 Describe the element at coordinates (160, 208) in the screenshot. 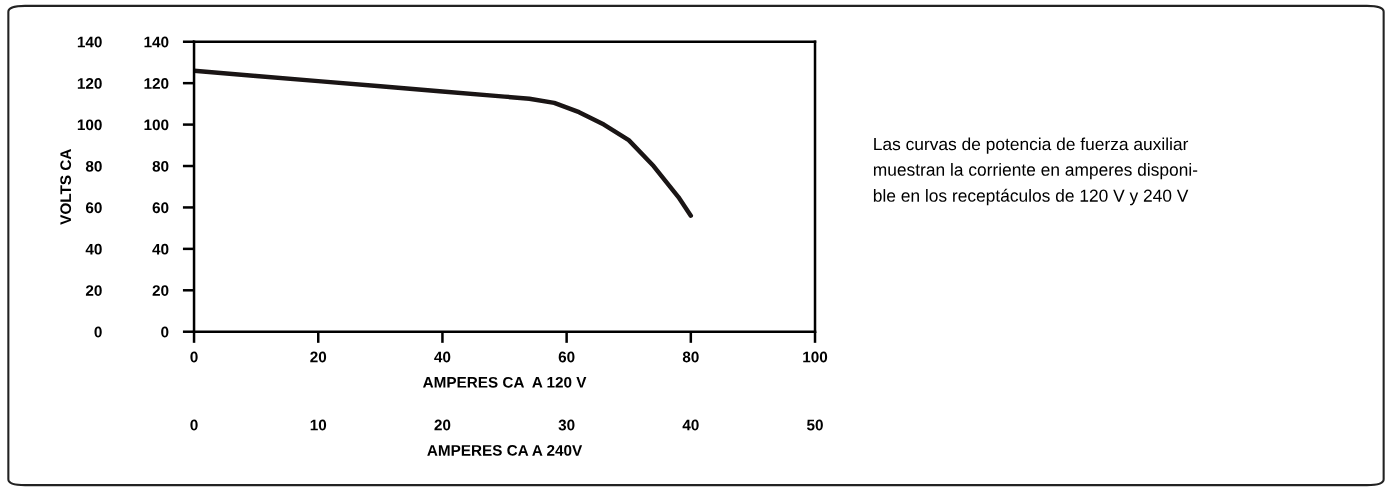

I see `y-tick-label: 60` at that location.